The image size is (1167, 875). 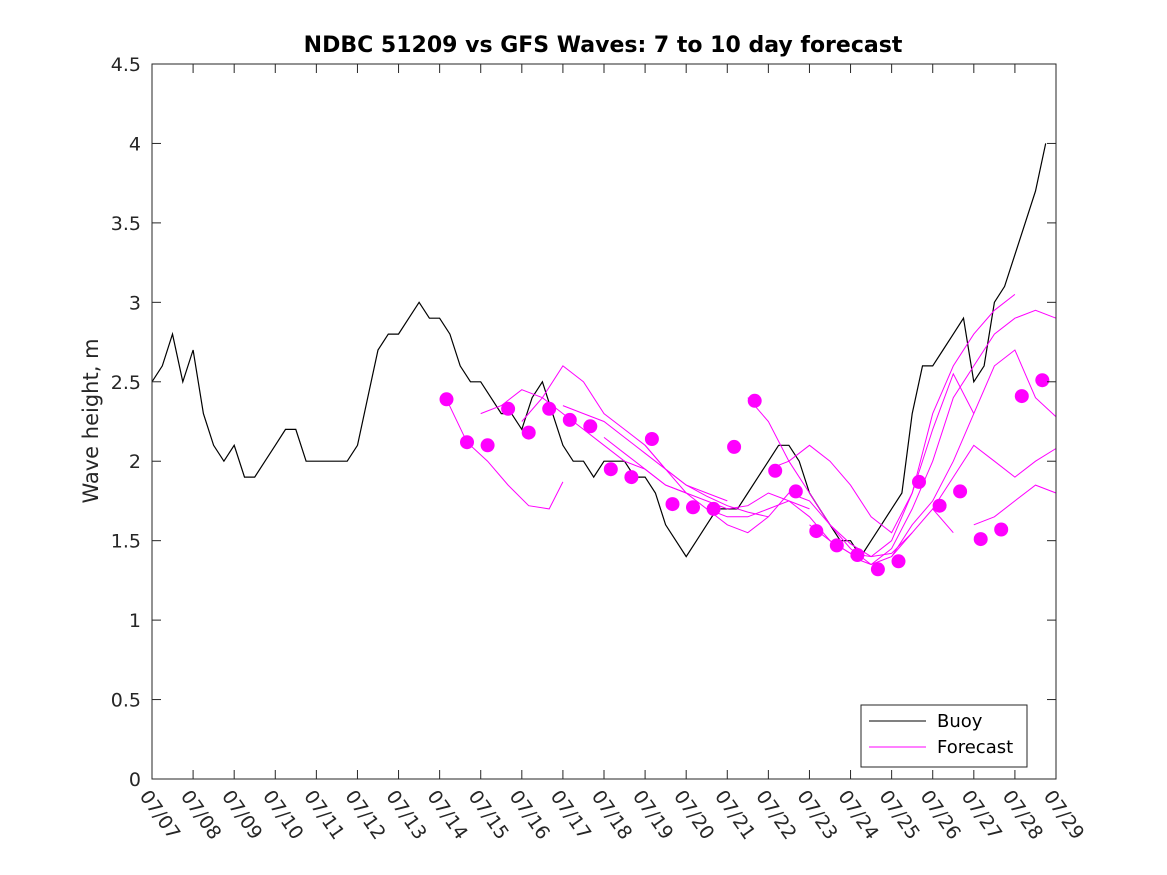 I want to click on y-tick-label: 3.5, so click(x=126, y=224).